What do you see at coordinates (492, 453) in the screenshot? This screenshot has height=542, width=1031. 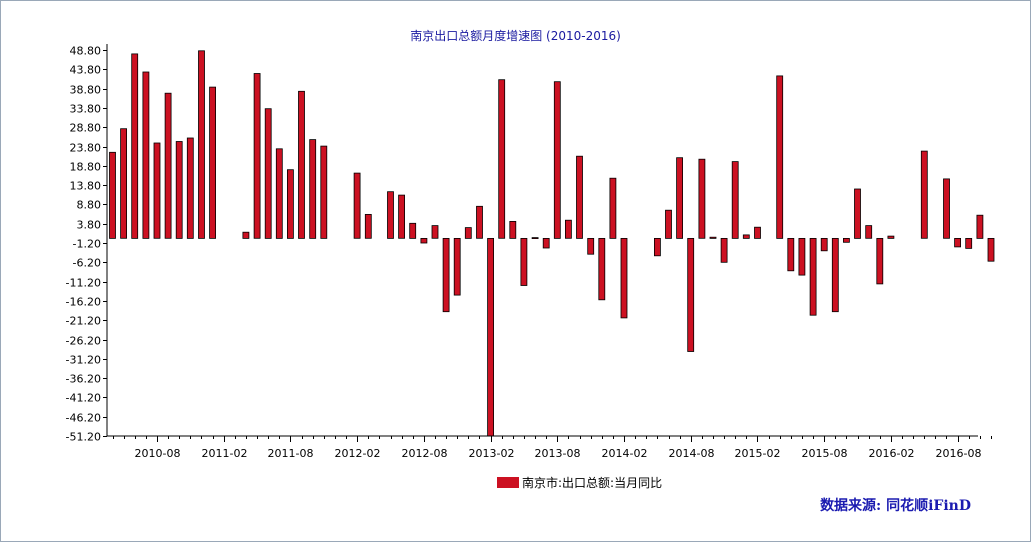 I see `x-tick-label: 2013-02` at bounding box center [492, 453].